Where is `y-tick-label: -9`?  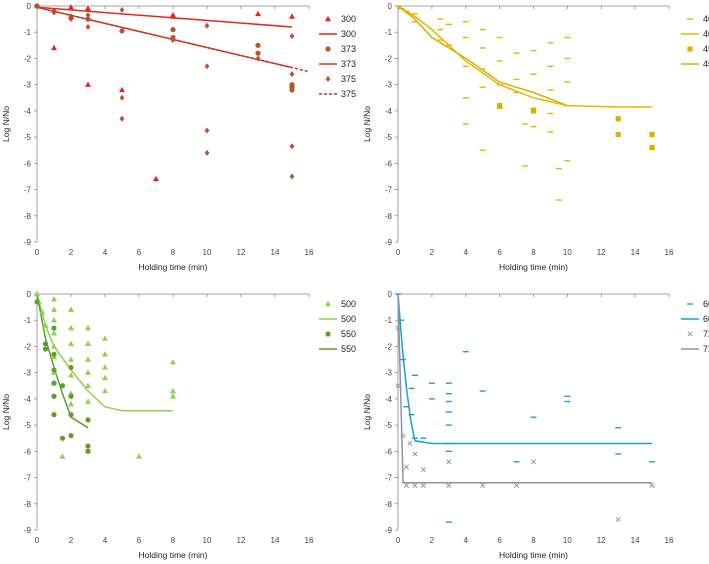
y-tick-label: -9 is located at coordinates (28, 530).